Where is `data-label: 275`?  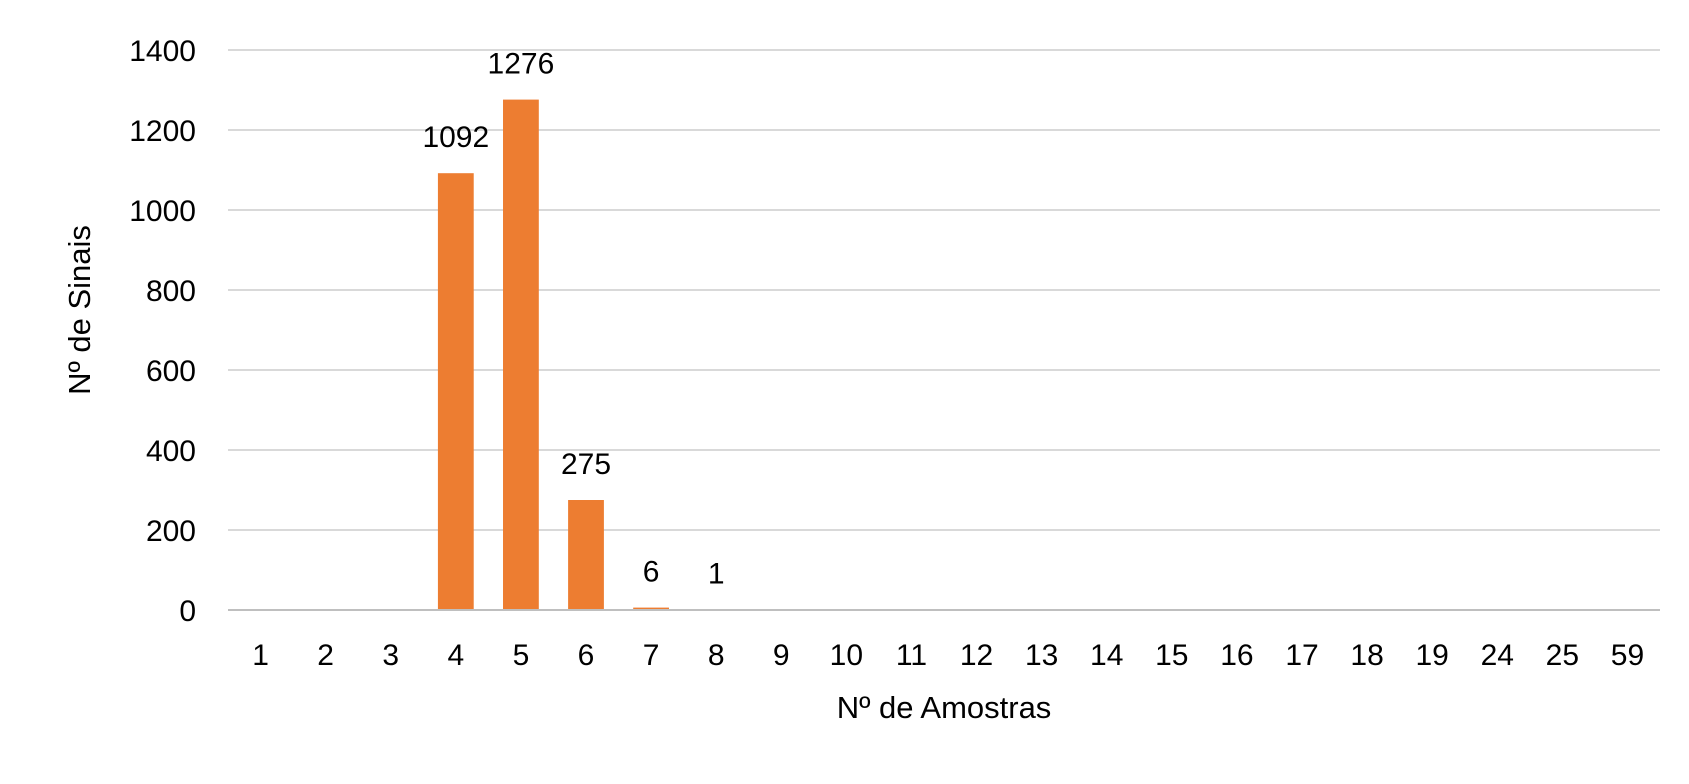 data-label: 275 is located at coordinates (586, 464).